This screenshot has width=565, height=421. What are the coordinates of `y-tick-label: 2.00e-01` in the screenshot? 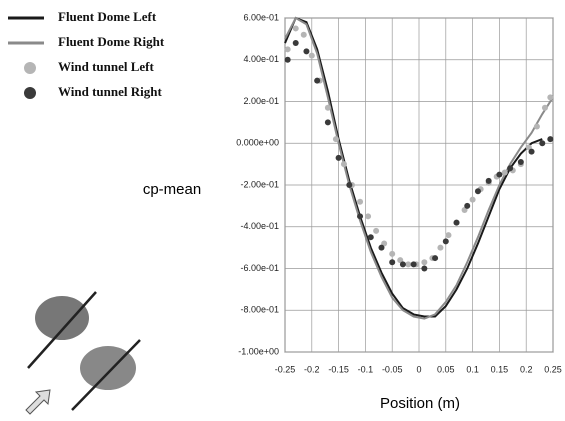 It's located at (261, 101).